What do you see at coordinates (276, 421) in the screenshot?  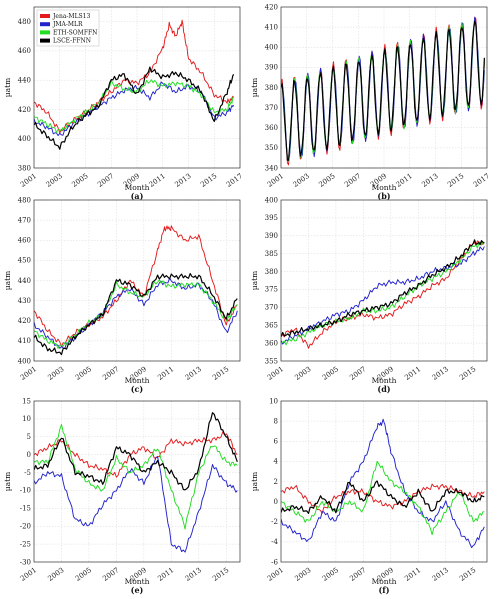 I see `y-tick-label: 8` at bounding box center [276, 421].